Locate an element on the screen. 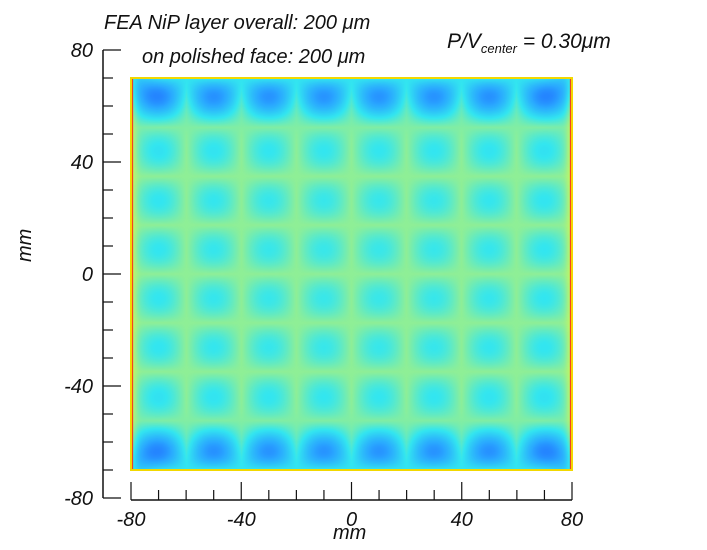 Image resolution: width=707 pixels, height=550 pixels. y-tick-label: 40 is located at coordinates (82, 163).